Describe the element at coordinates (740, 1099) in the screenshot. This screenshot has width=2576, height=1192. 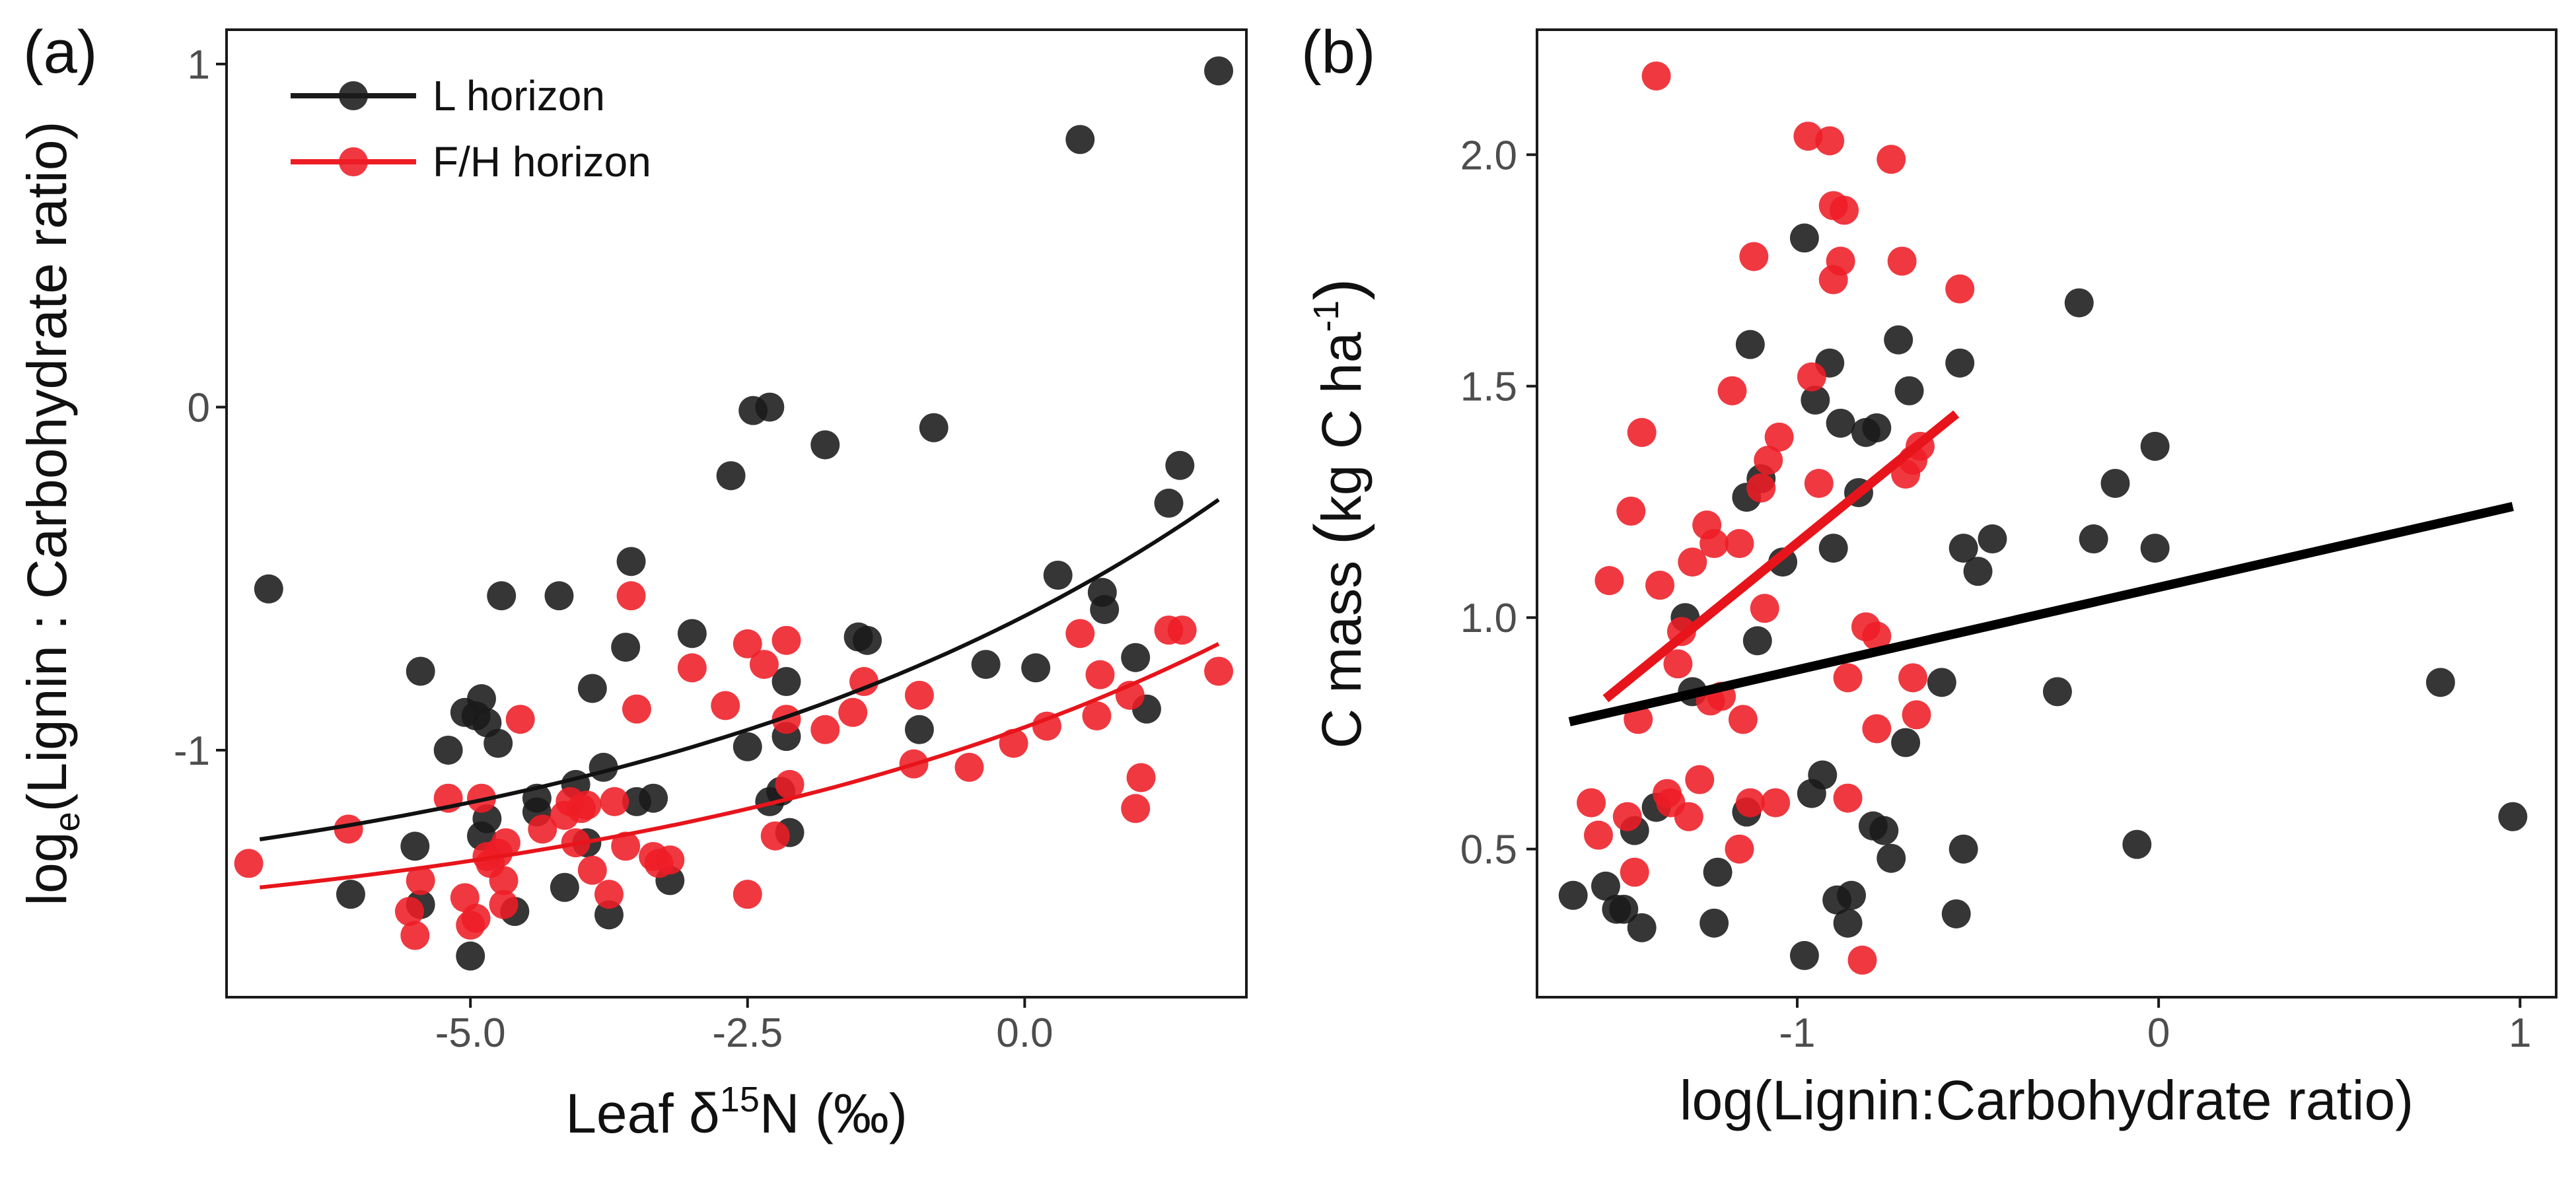
I see `x-axis-label-superscript: 15` at that location.